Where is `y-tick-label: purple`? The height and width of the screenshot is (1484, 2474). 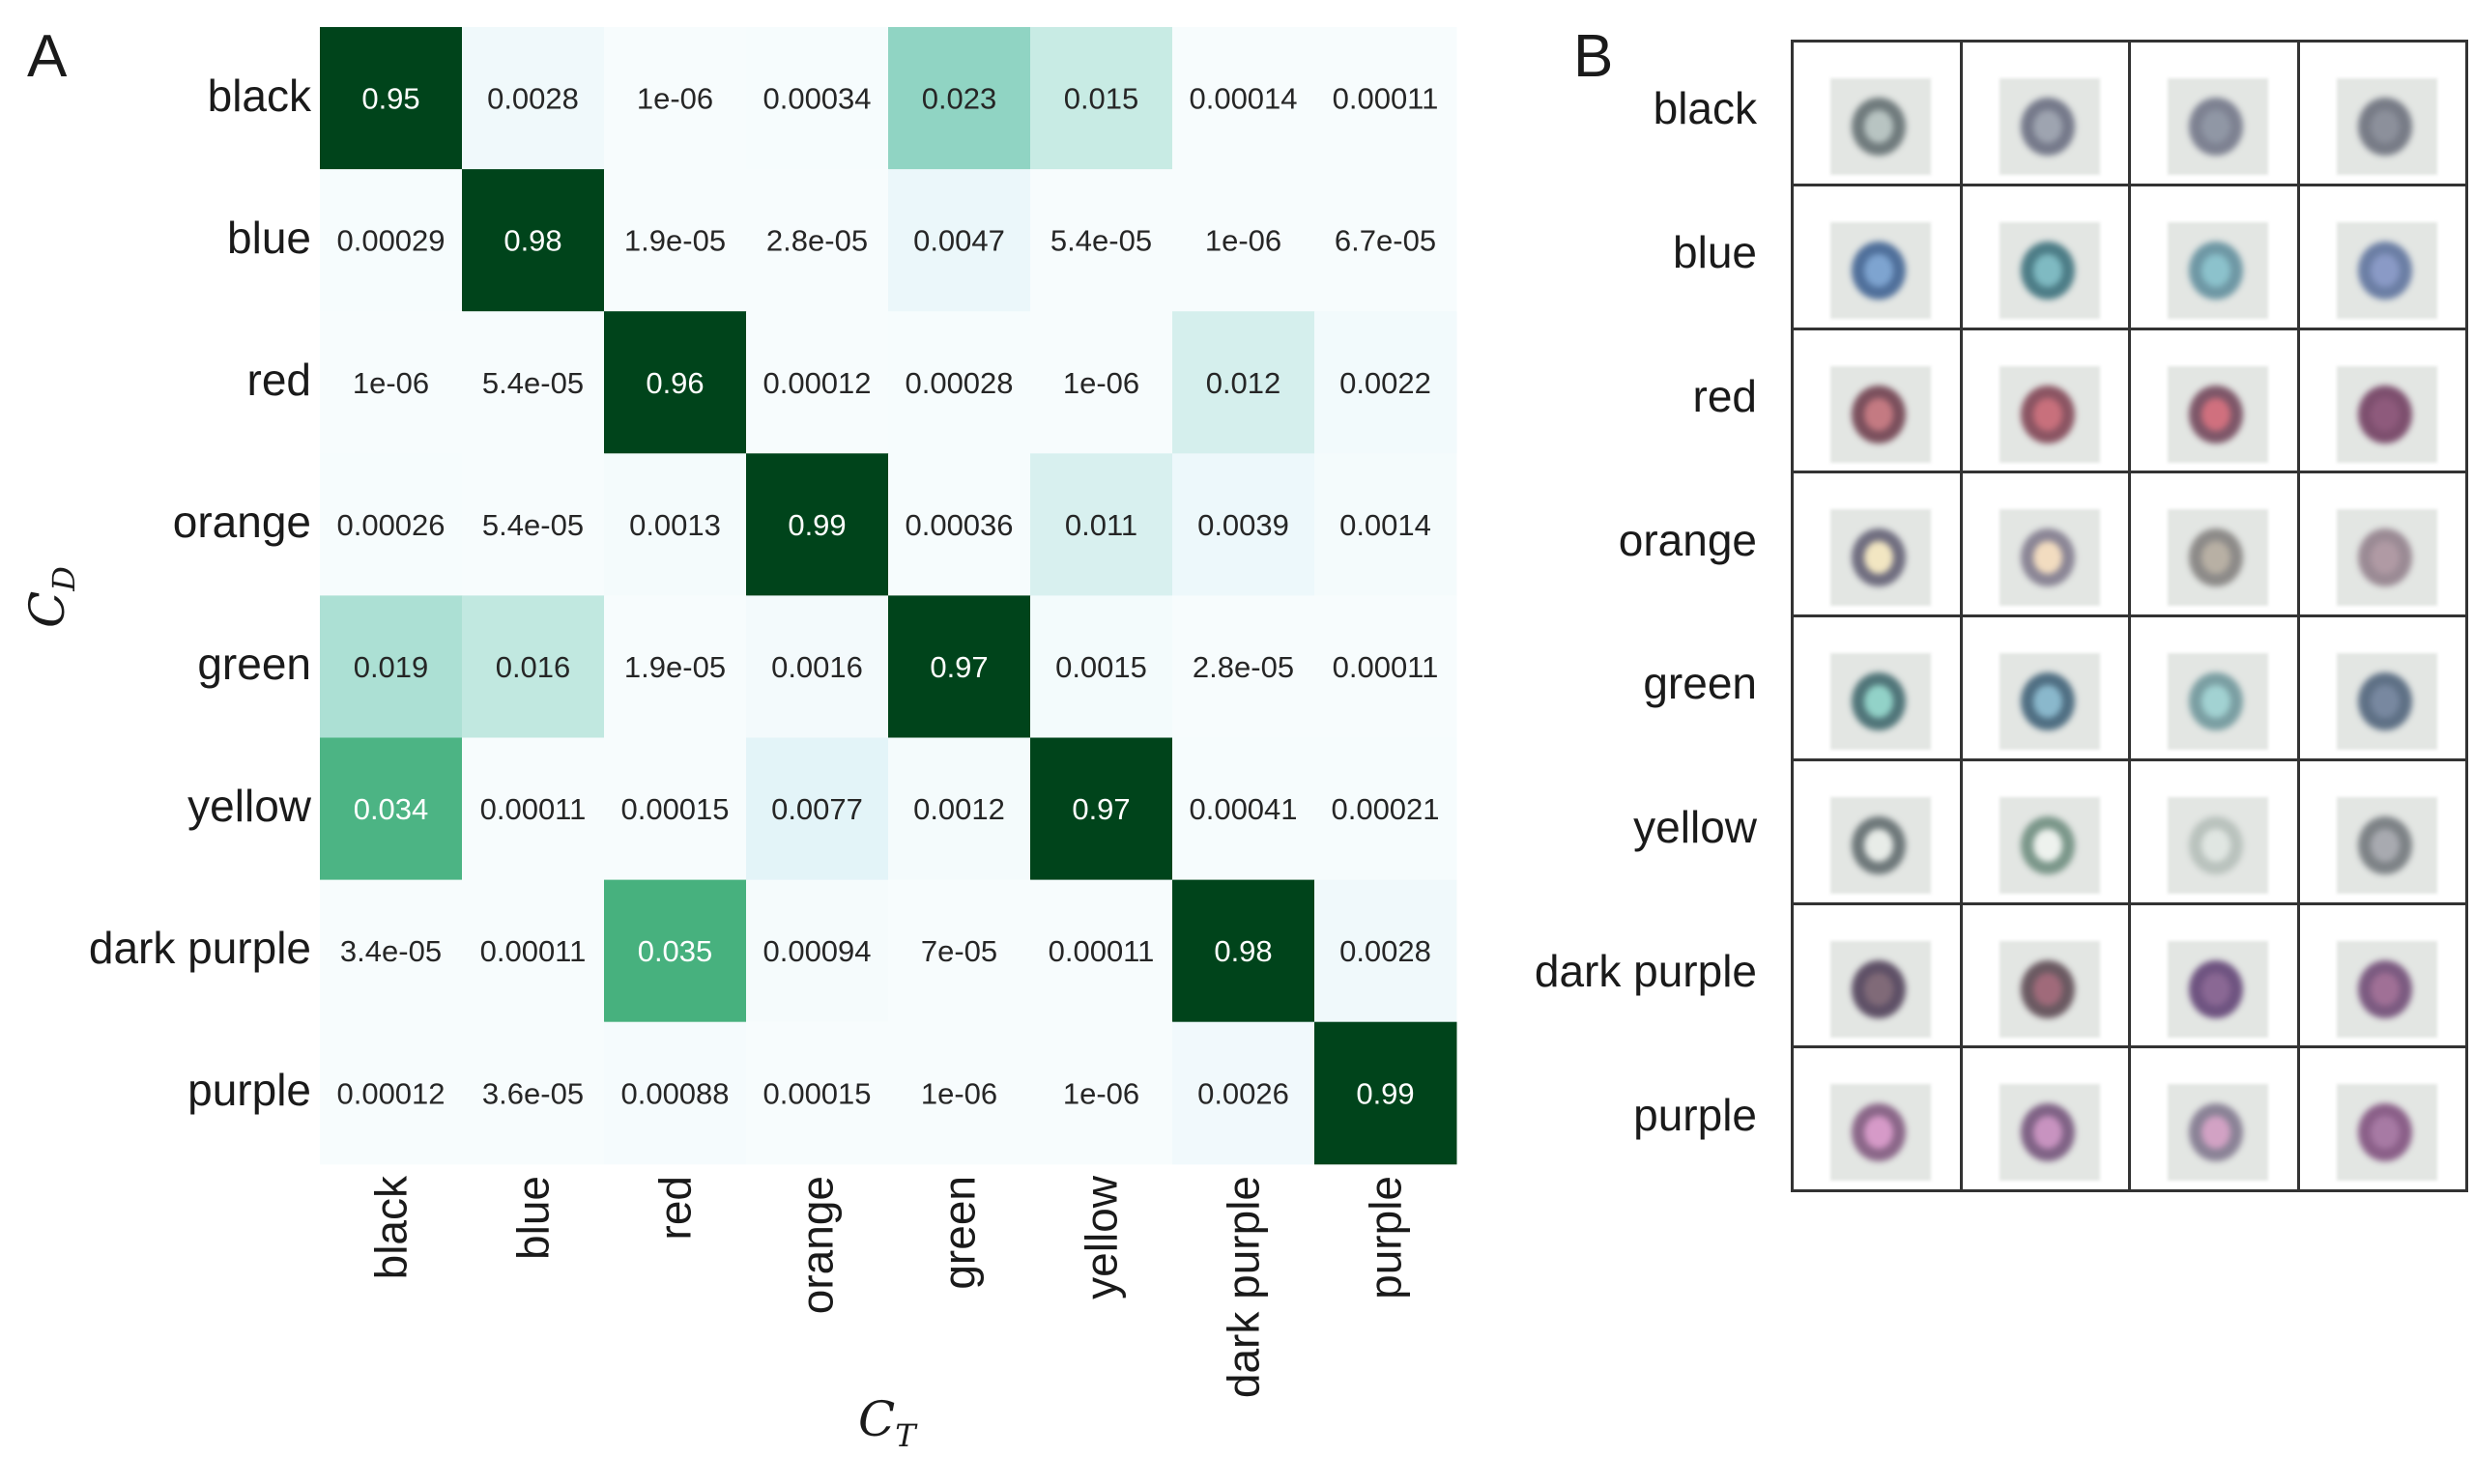 y-tick-label: purple is located at coordinates (249, 1091).